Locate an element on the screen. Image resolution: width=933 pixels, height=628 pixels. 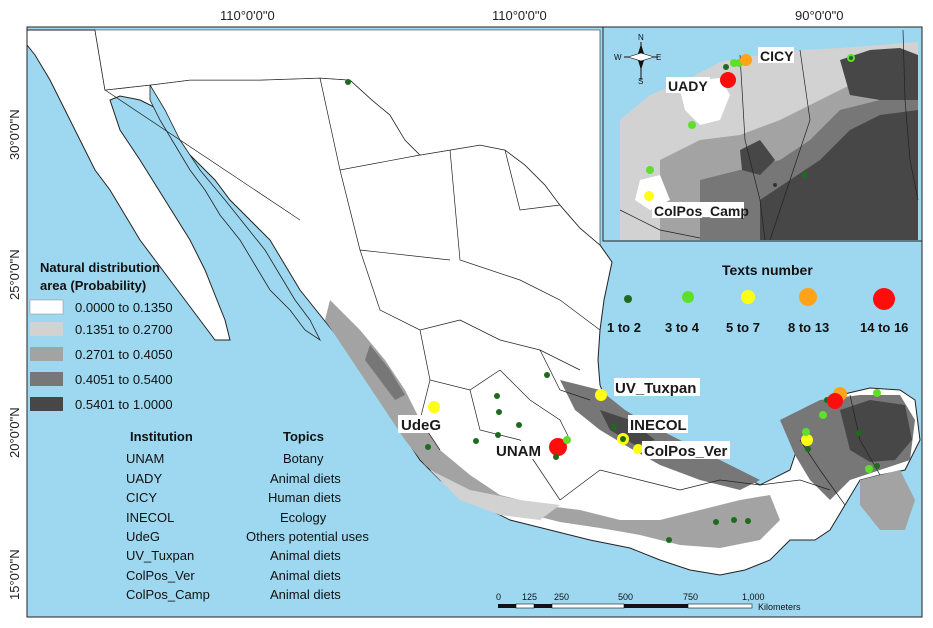
institution-topic: Others potential uses is located at coordinates (307, 536).